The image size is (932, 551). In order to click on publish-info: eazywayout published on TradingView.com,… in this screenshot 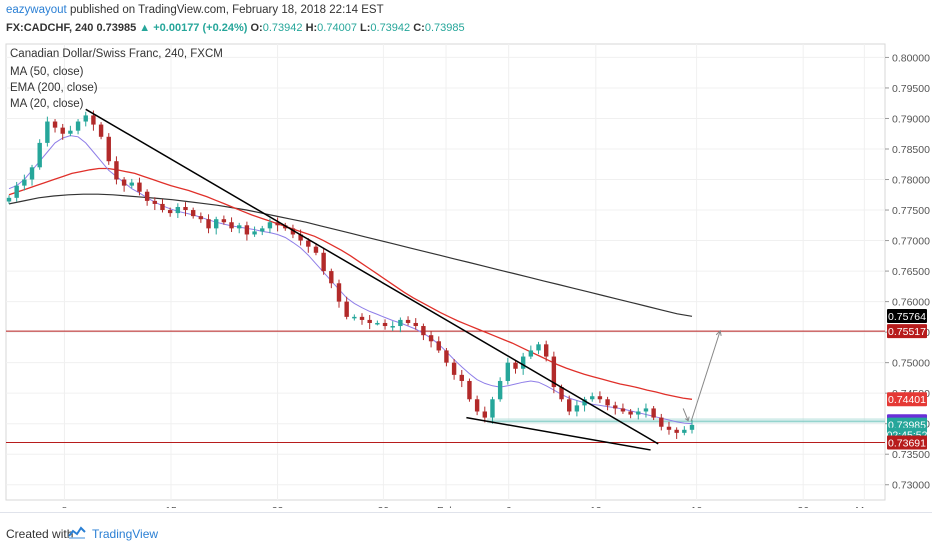, I will do `click(195, 10)`.